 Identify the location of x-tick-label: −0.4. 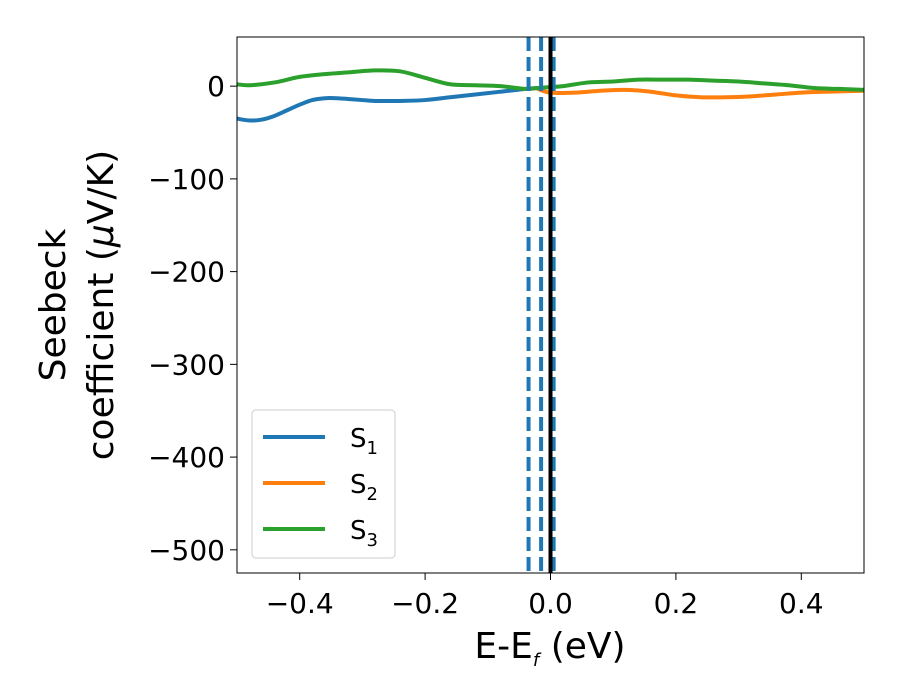
(300, 603).